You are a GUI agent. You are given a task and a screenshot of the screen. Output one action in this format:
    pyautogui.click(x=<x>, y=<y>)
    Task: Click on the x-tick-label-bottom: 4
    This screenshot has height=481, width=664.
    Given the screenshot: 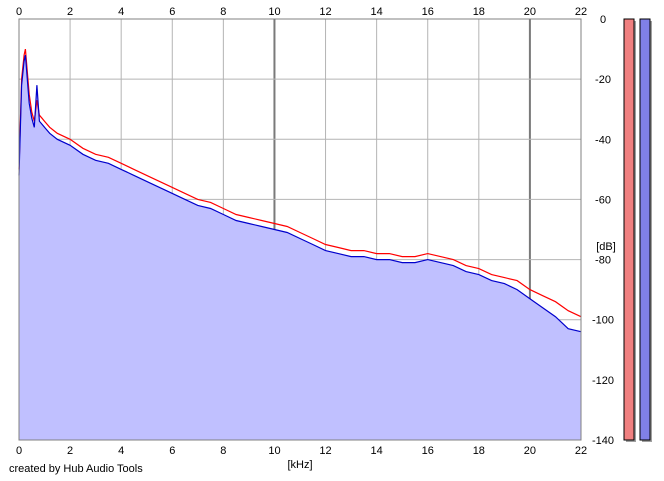 What is the action you would take?
    pyautogui.click(x=121, y=451)
    